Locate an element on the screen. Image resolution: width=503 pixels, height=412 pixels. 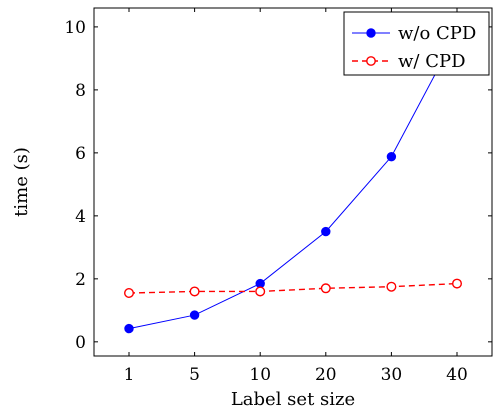
y-tick-label: 6 is located at coordinates (80, 154).